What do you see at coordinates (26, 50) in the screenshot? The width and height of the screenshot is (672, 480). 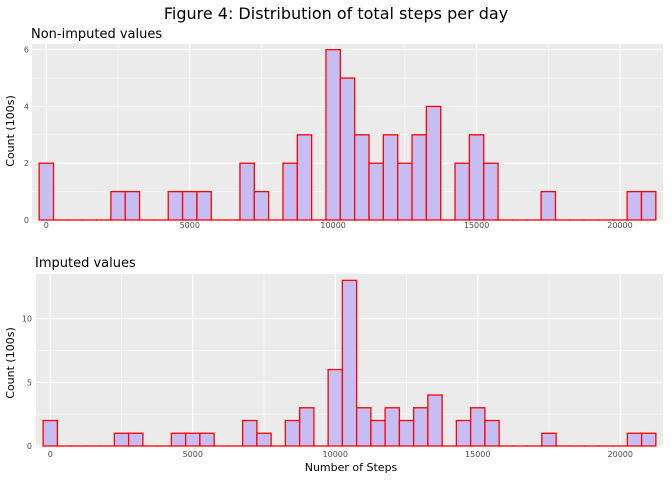 I see `y-tick-label: 6` at bounding box center [26, 50].